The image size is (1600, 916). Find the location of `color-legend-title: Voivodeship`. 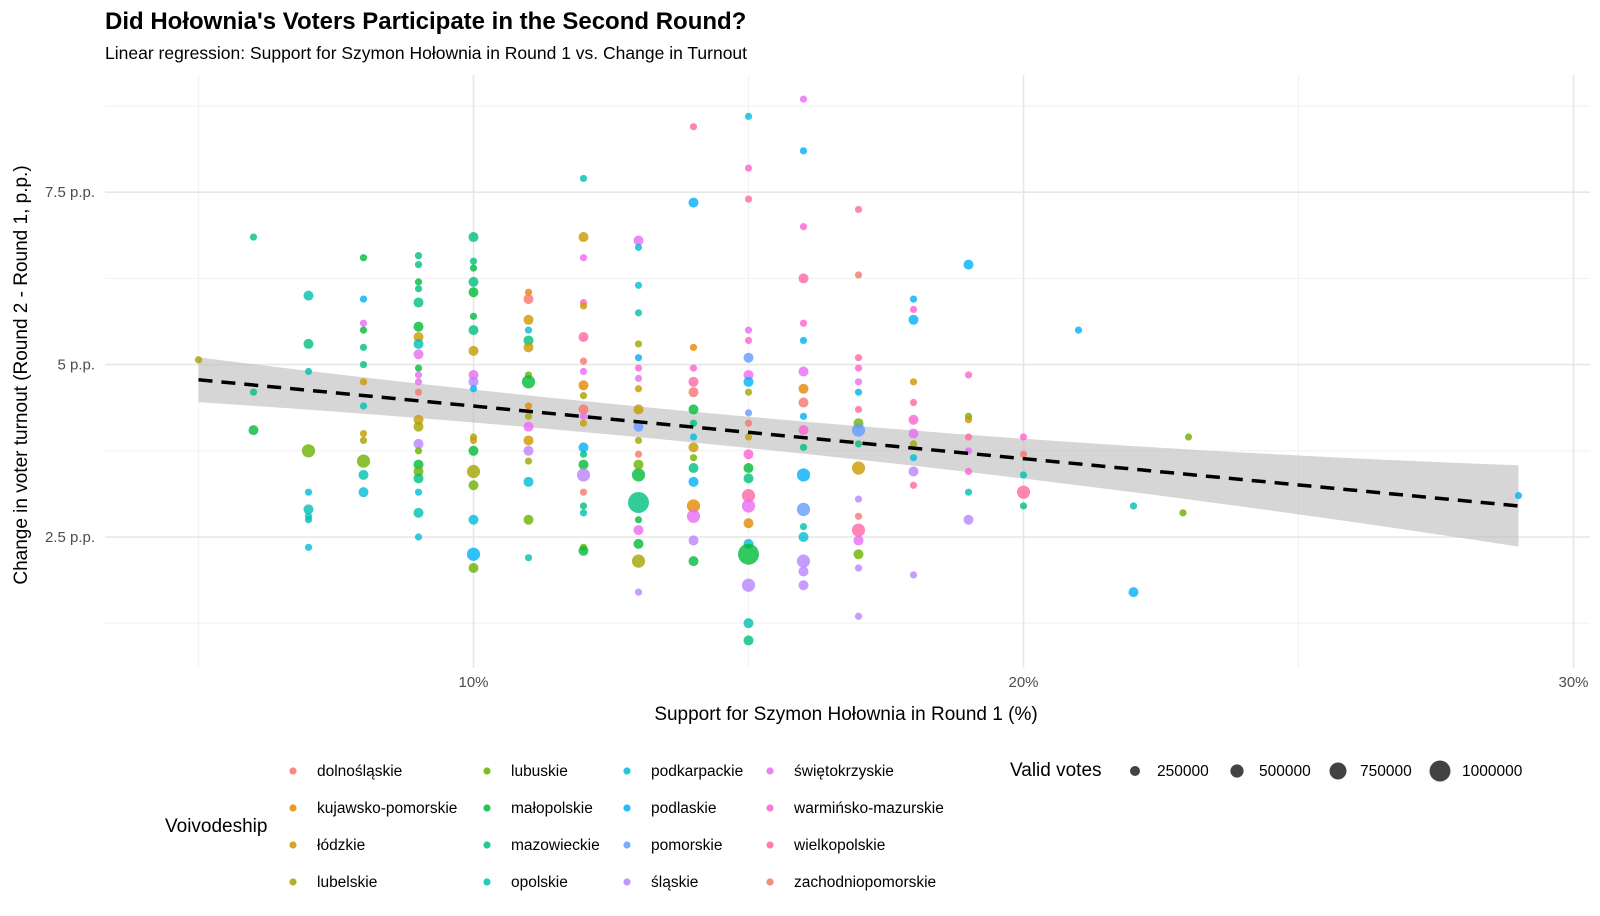

color-legend-title: Voivodeship is located at coordinates (216, 826).